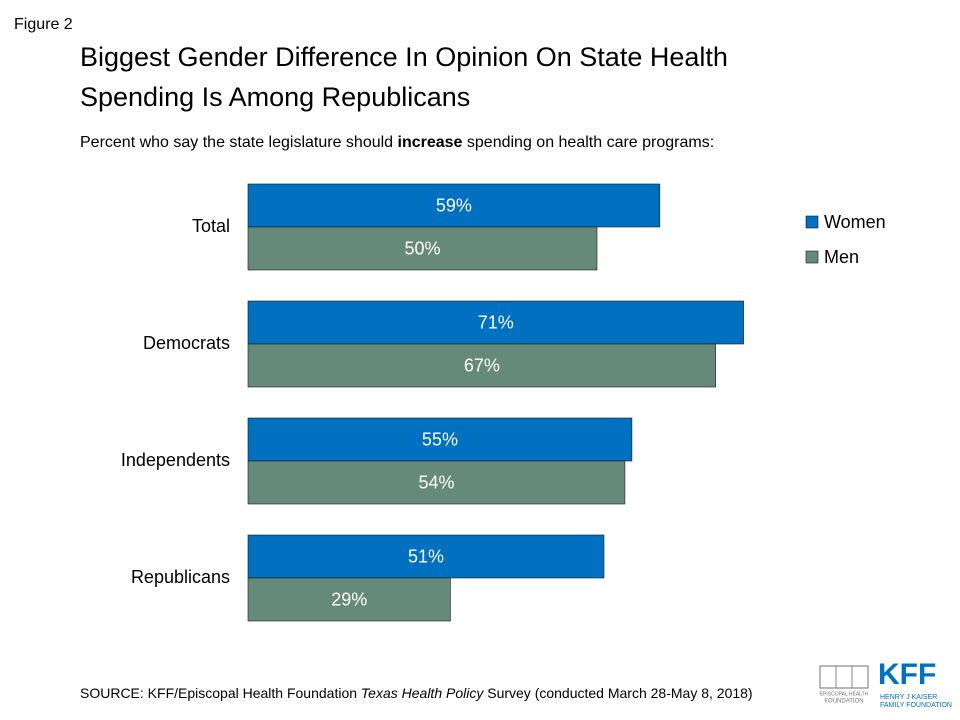  I want to click on logo-box, so click(844, 677).